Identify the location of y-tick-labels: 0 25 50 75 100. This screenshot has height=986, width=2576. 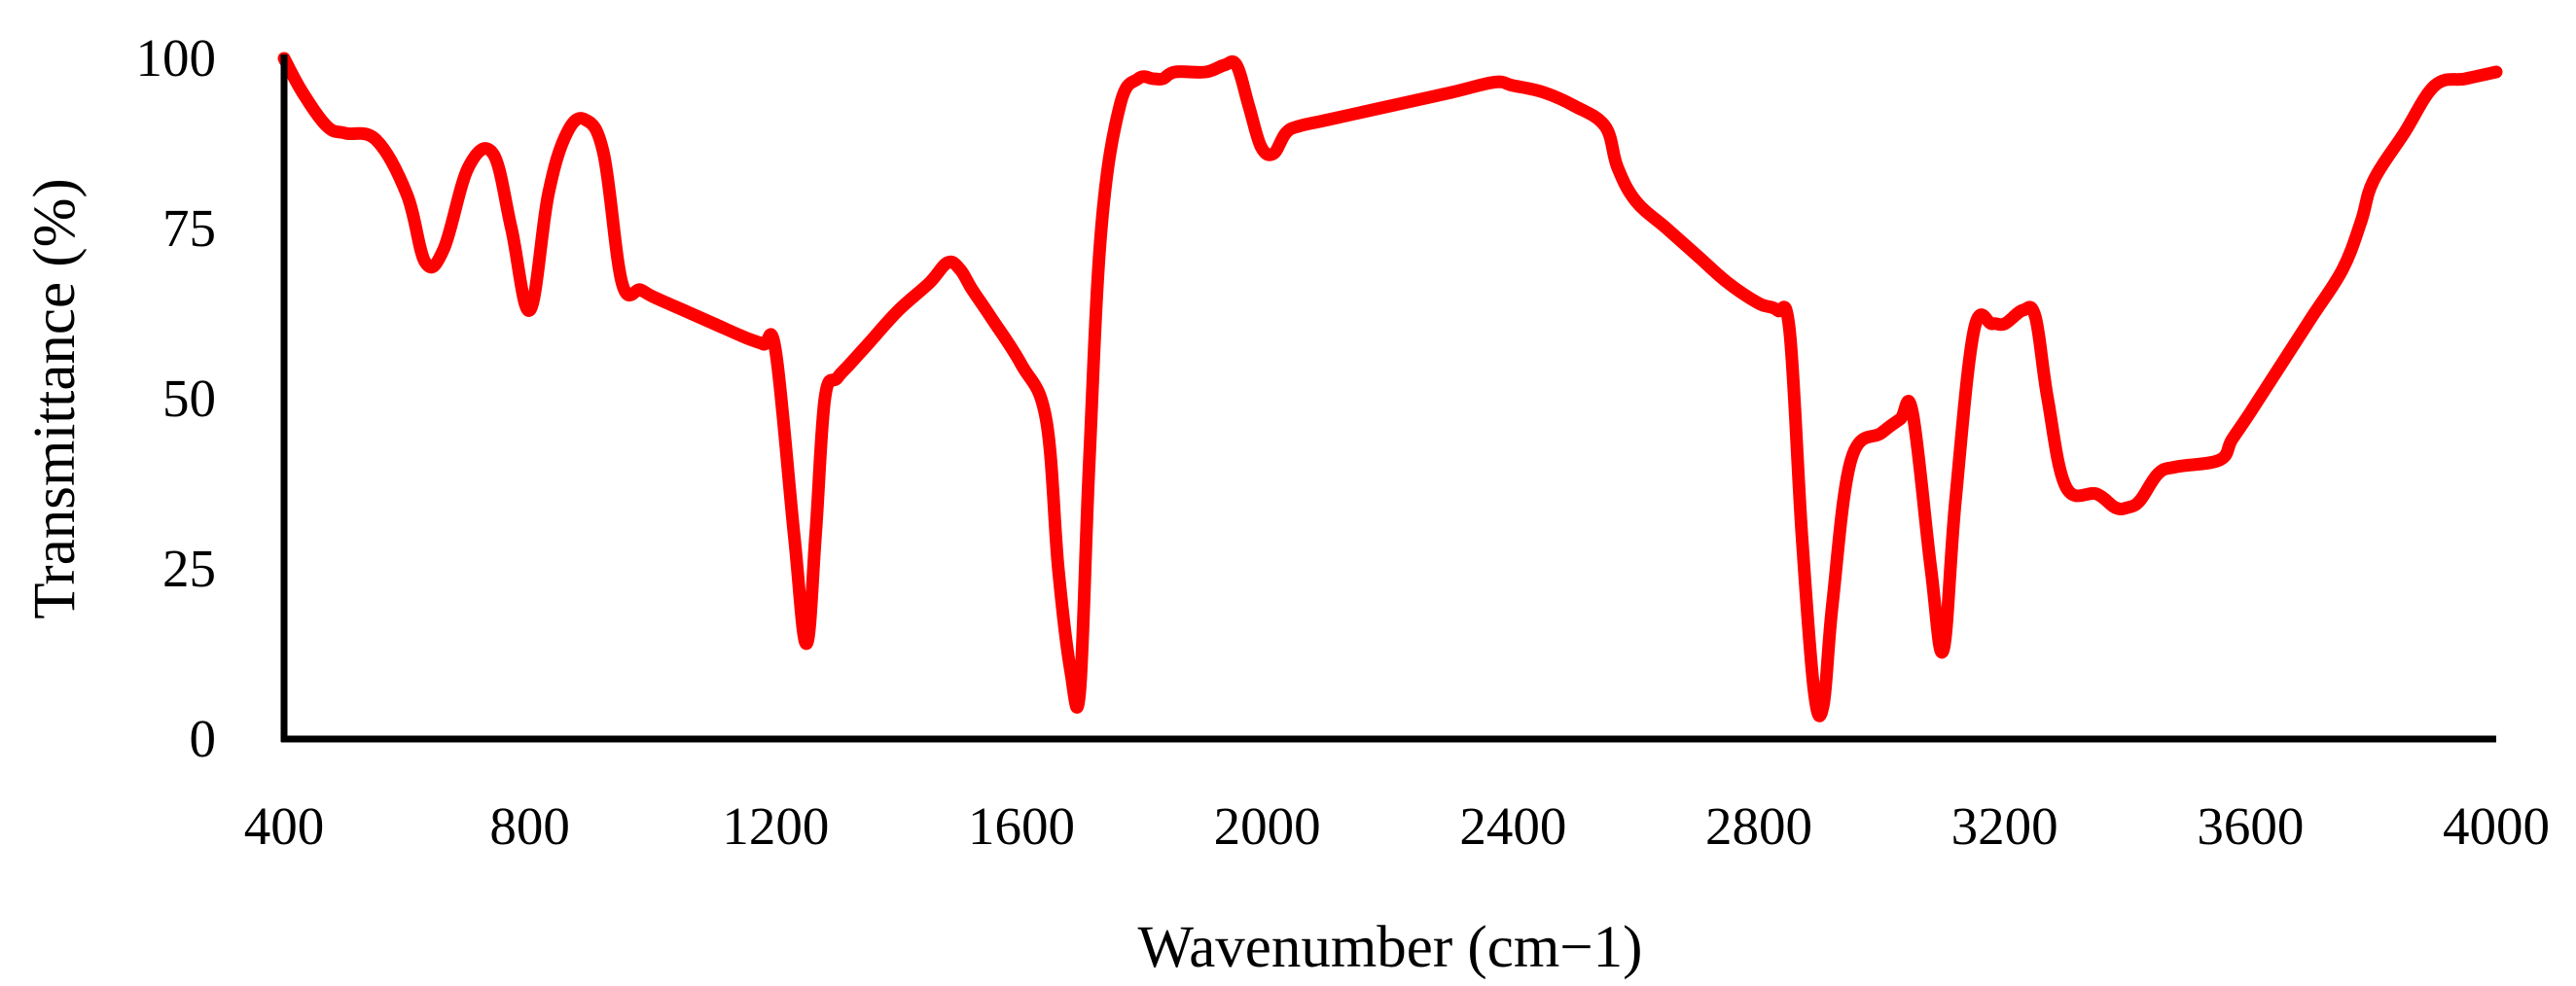
(176, 398).